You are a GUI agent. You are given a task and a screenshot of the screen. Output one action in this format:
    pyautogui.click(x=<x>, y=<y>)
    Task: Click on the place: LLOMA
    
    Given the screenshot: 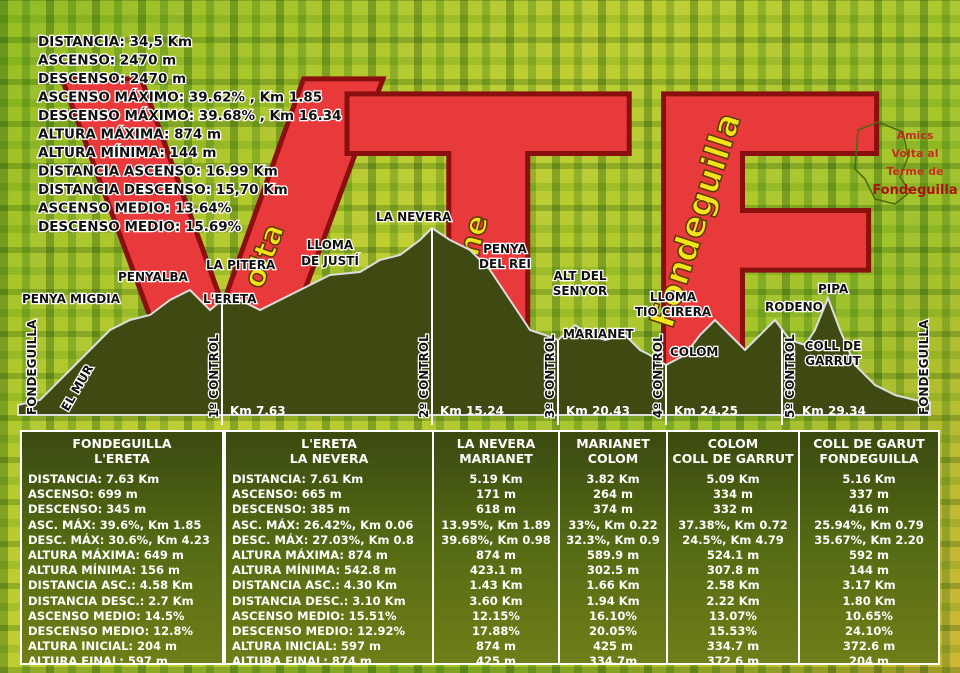 What is the action you would take?
    pyautogui.click(x=673, y=297)
    